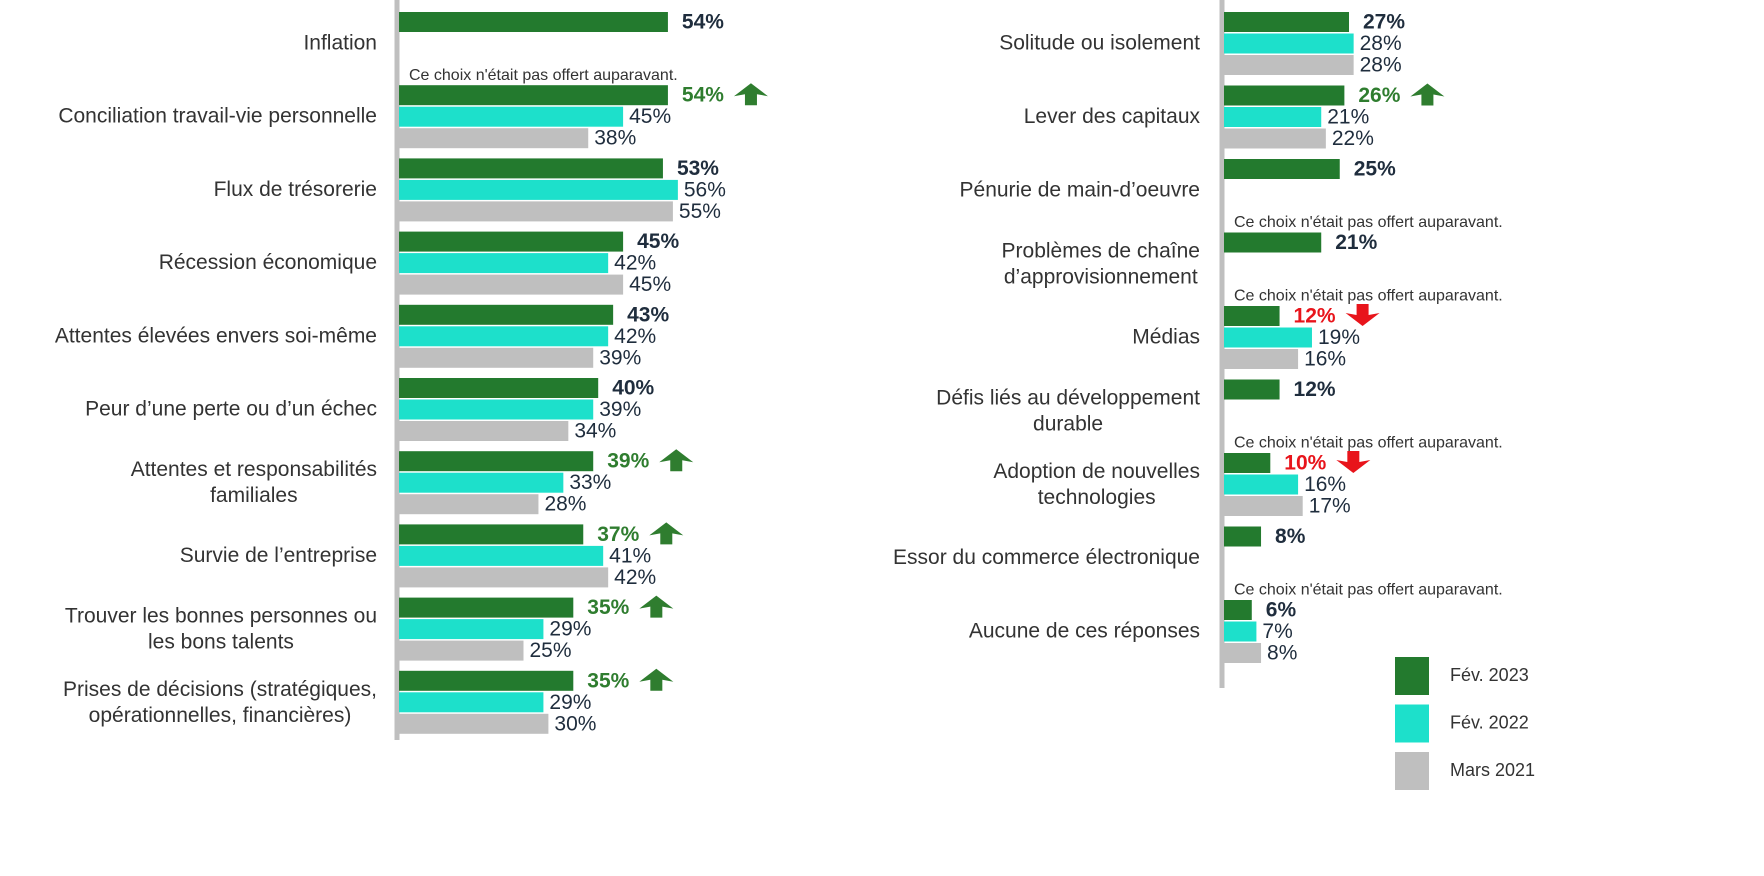 Image resolution: width=1764 pixels, height=876 pixels. Describe the element at coordinates (1339, 337) in the screenshot. I see `value-label: 19%` at that location.